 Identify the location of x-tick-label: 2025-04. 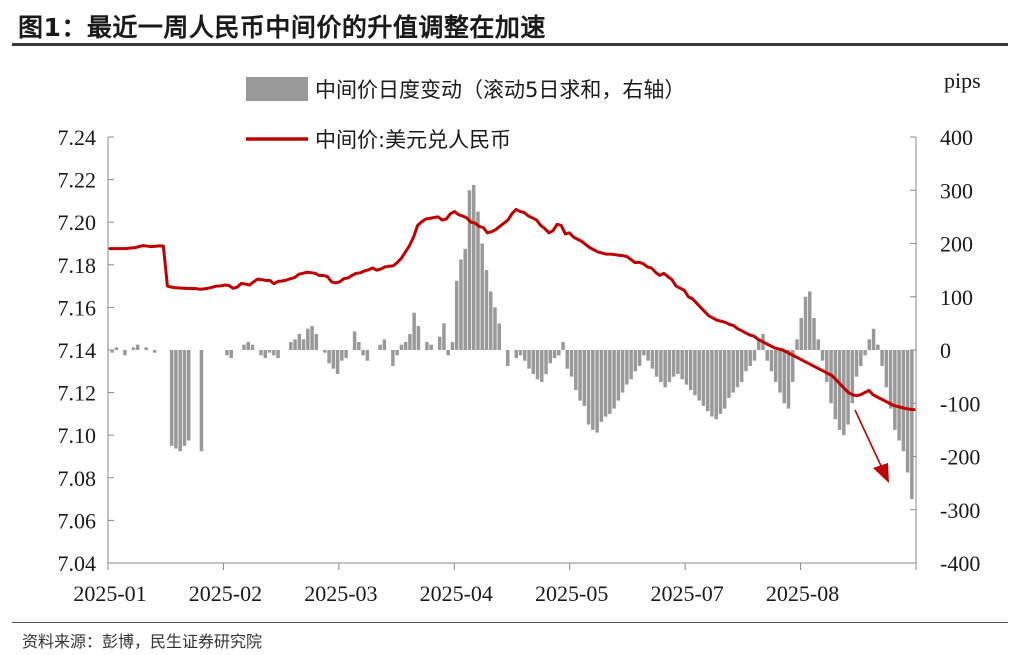
(456, 593).